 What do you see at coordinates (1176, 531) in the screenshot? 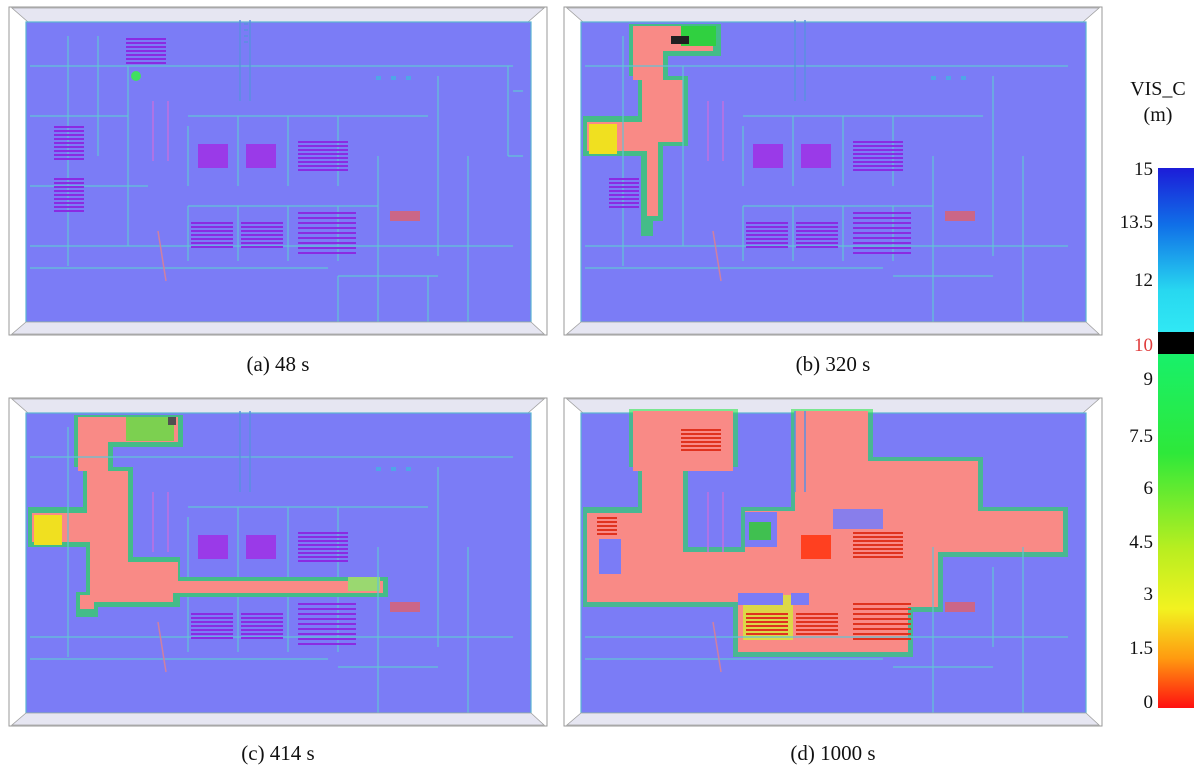
I see `colorbar-lower-band` at bounding box center [1176, 531].